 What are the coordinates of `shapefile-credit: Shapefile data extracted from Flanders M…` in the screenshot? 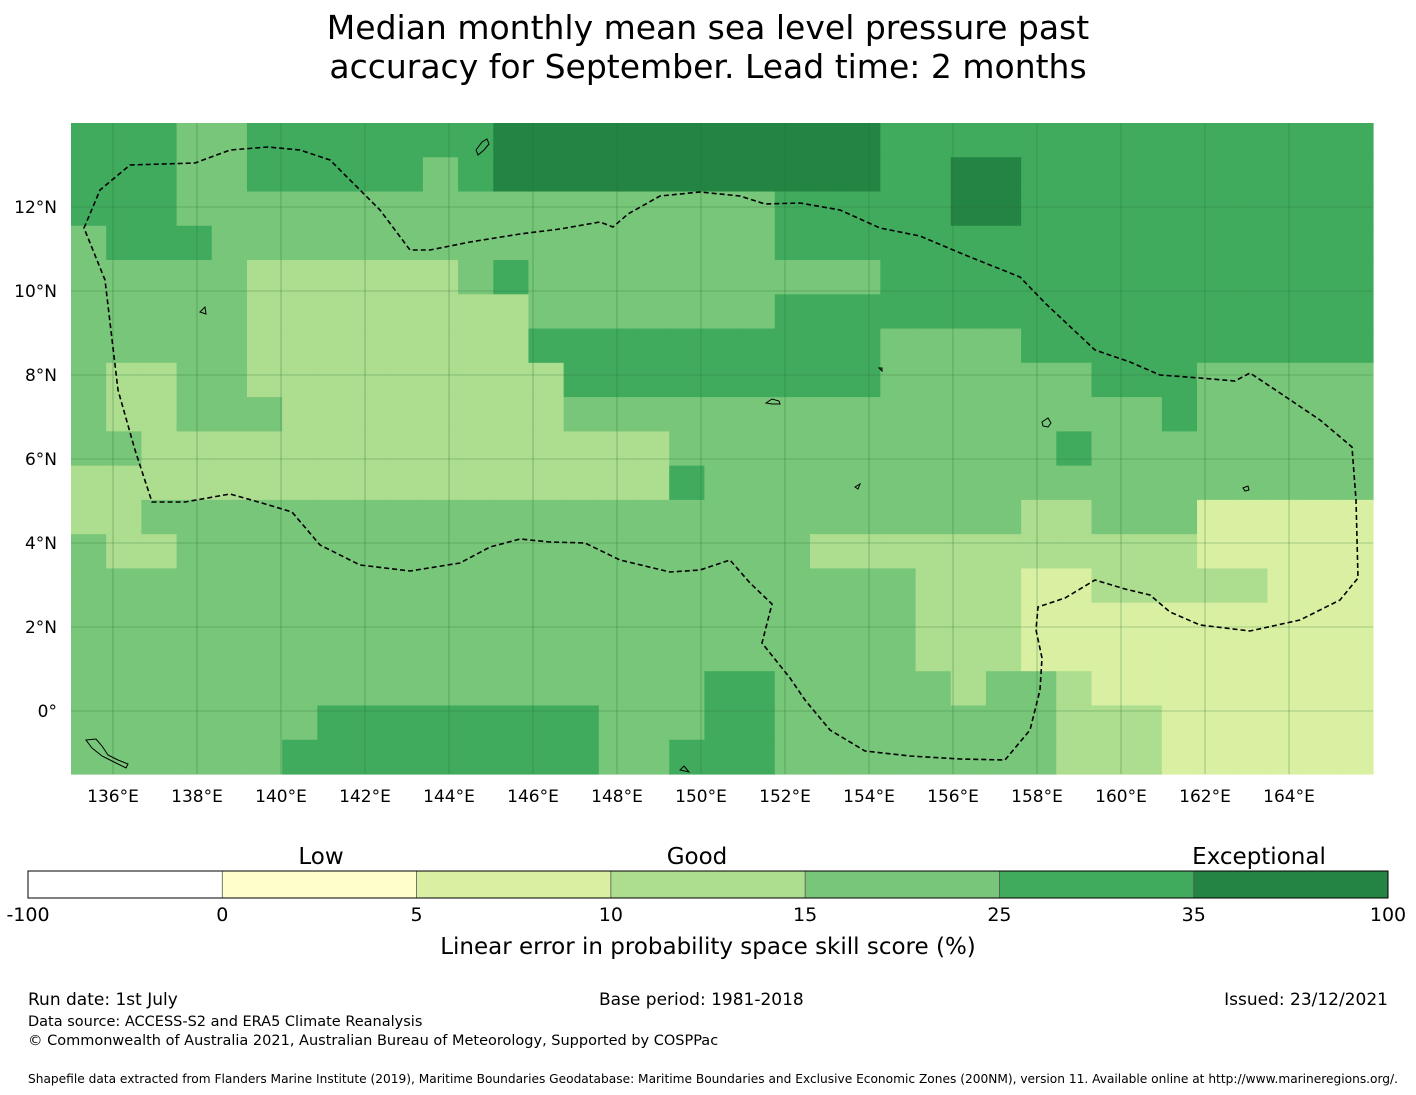 It's located at (713, 1079).